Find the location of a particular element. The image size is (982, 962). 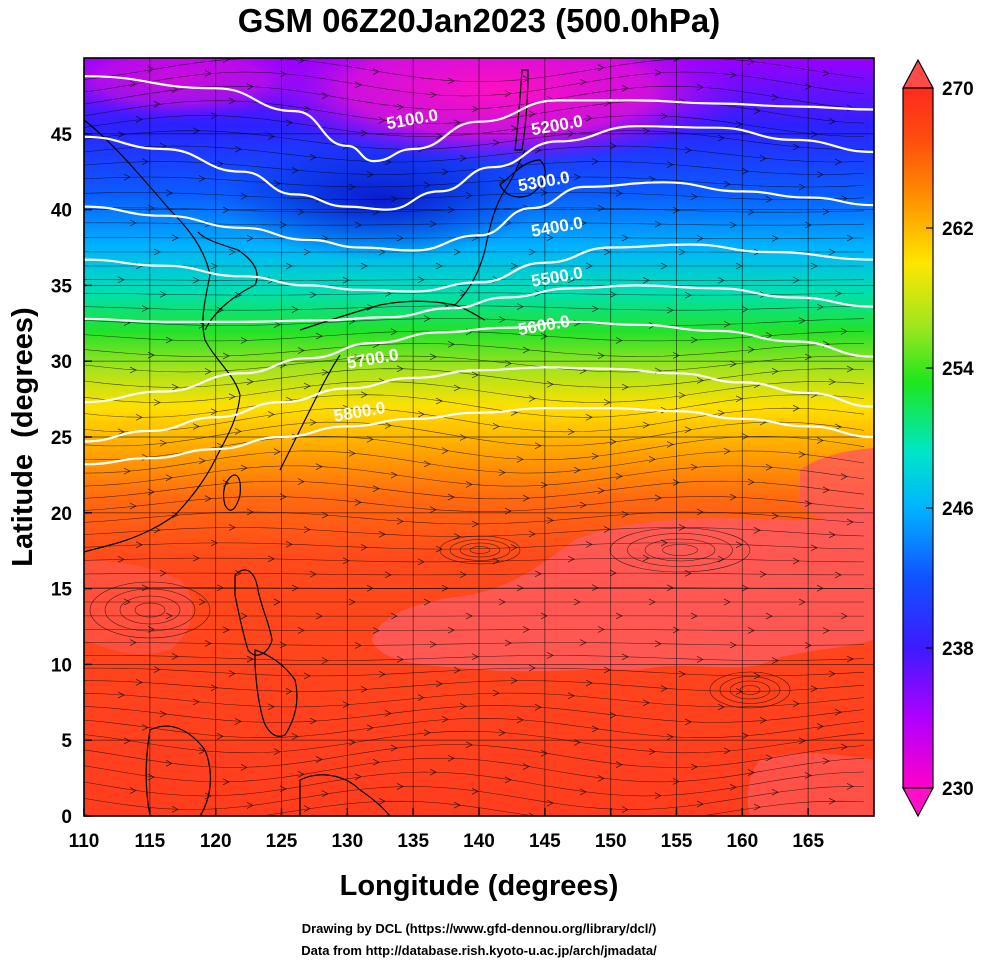

x-tick-label: 145 is located at coordinates (545, 841).